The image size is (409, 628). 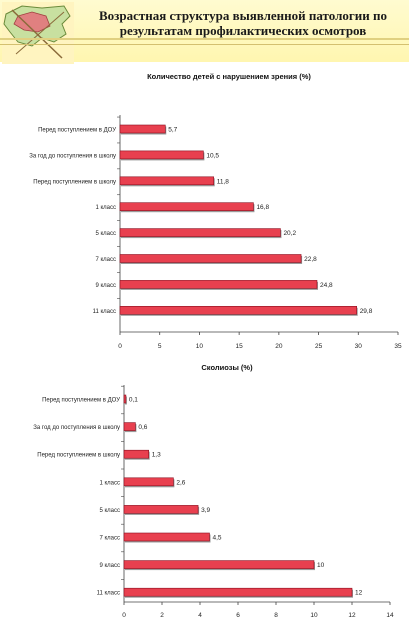 I want to click on scoliosis-data-label: 0,6, so click(x=142, y=427).